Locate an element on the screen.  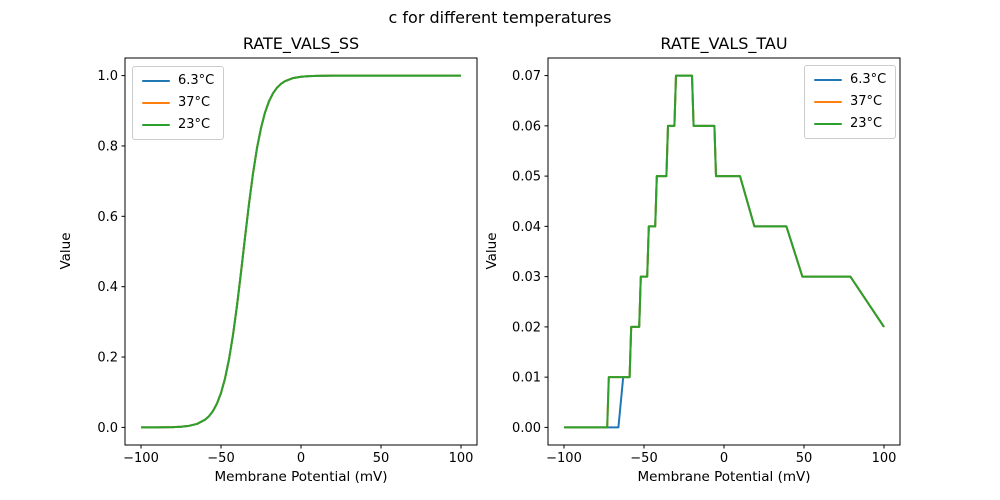
tau-x-tick-label: −100 is located at coordinates (564, 458).